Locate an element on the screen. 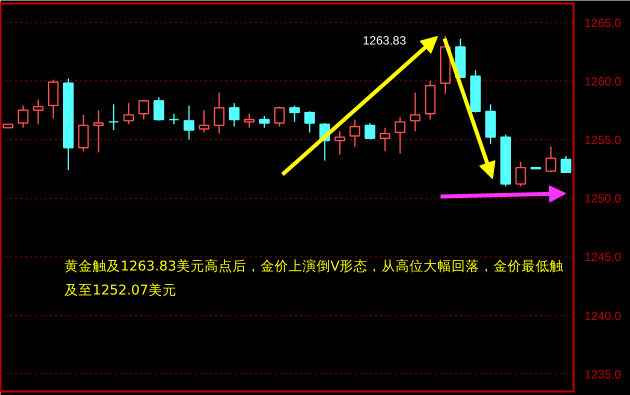 The image size is (630, 395). y-tick-label: 1250.0 is located at coordinates (603, 199).